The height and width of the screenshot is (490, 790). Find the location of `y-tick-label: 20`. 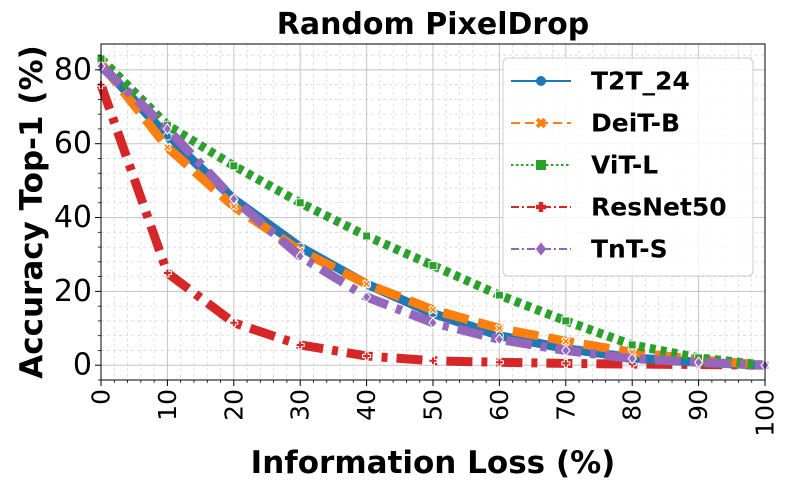

y-tick-label: 20 is located at coordinates (73, 291).